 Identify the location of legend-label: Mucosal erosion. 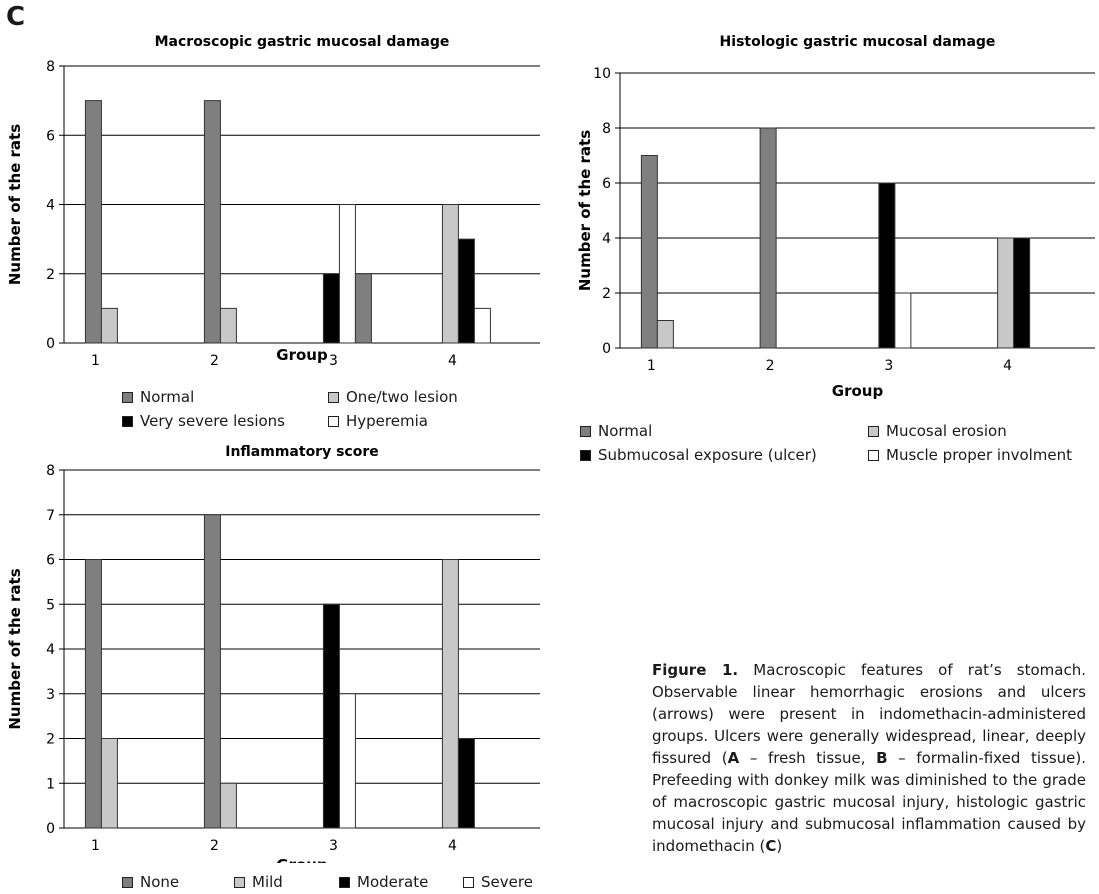
(946, 431).